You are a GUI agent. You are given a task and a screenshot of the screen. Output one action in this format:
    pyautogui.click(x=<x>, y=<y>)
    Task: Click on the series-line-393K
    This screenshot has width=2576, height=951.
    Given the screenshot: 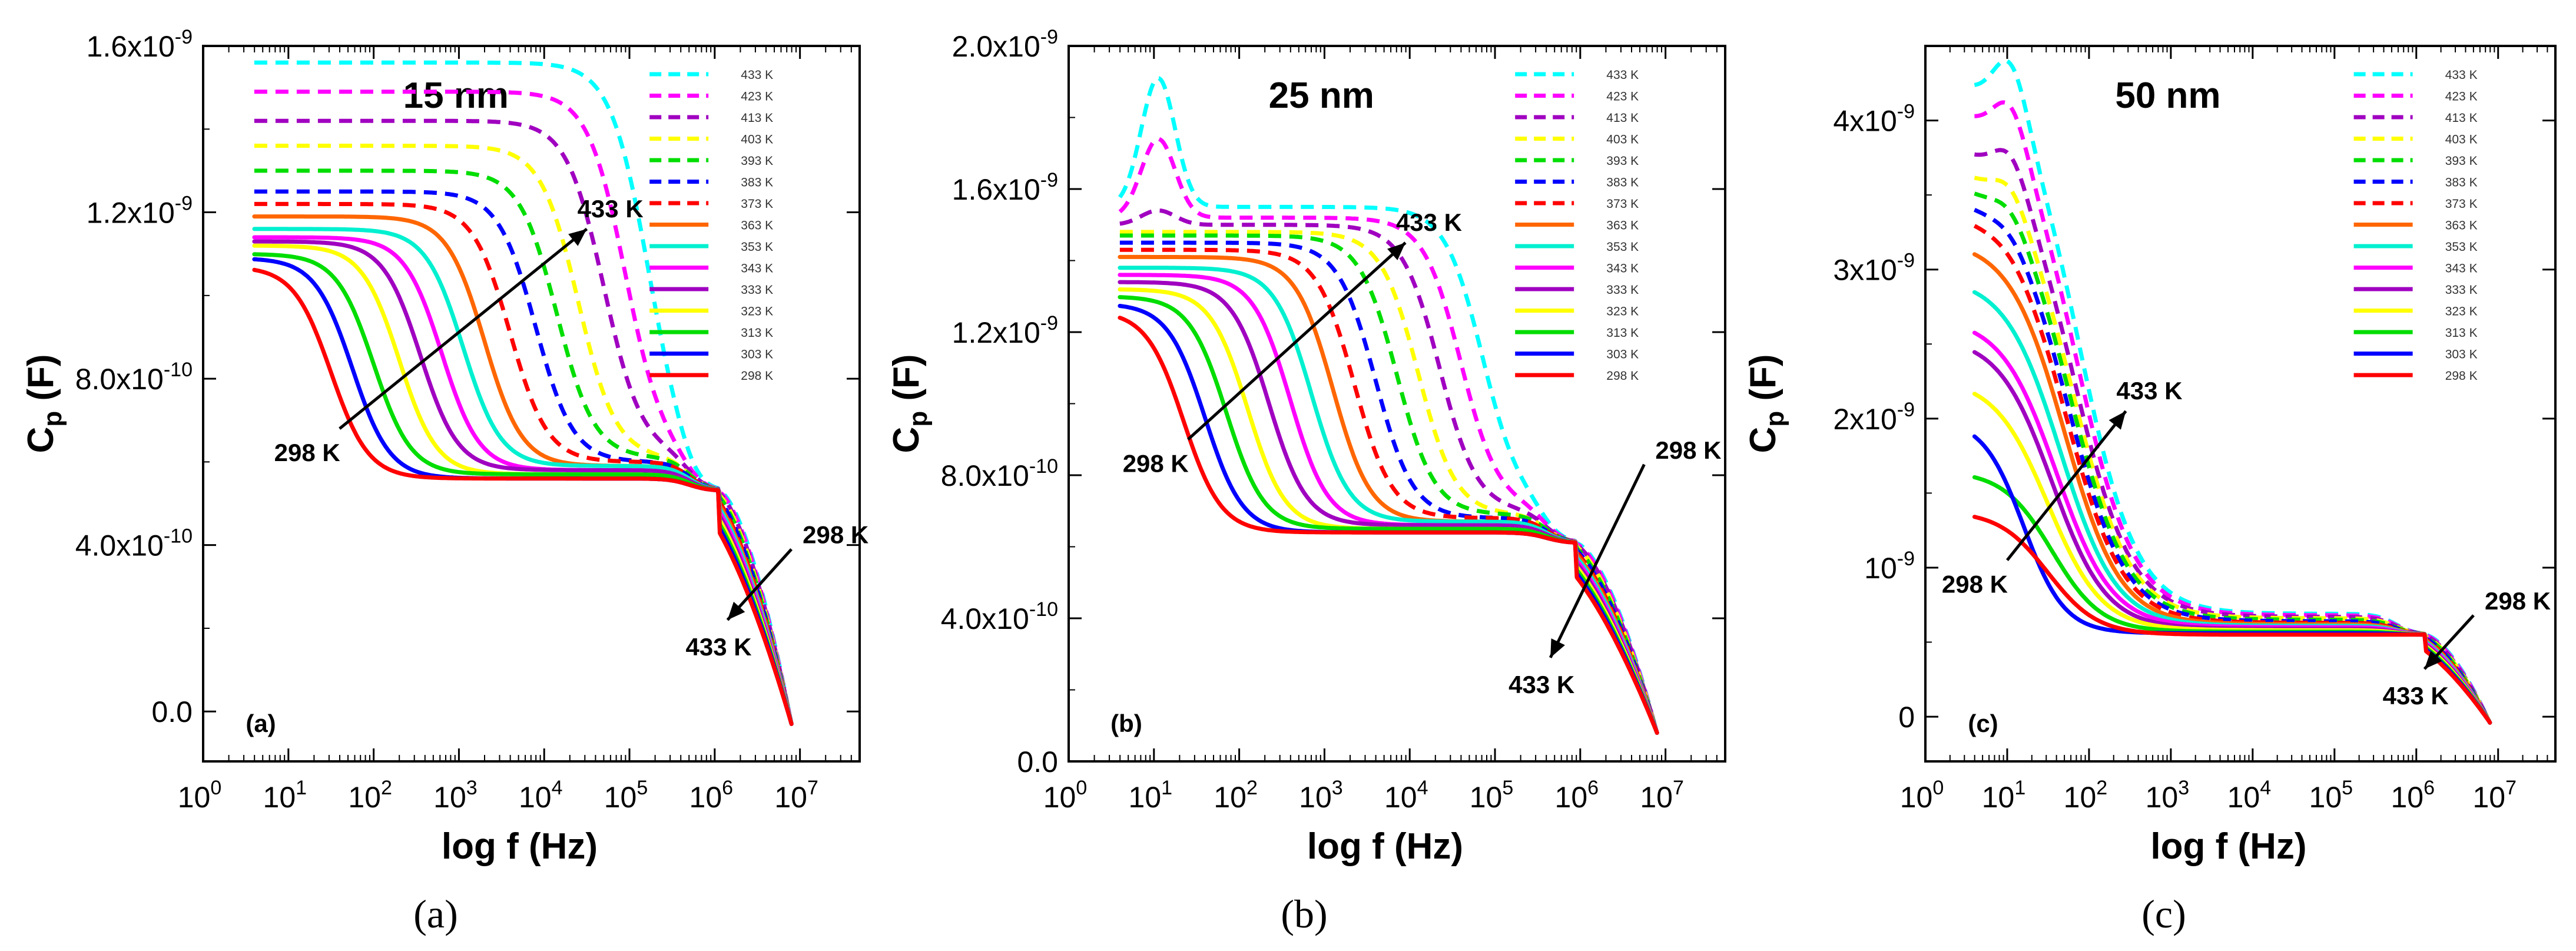 What is the action you would take?
    pyautogui.click(x=524, y=447)
    